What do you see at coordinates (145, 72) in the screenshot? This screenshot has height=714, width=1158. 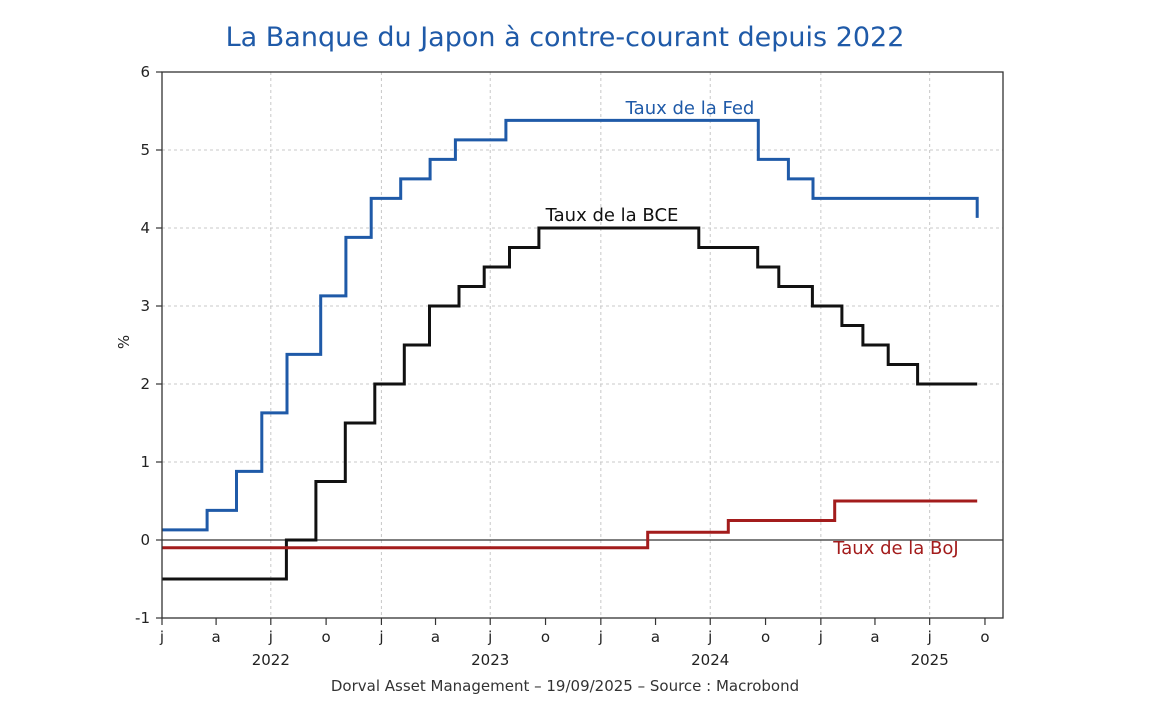 I see `y-tick-label: 6` at bounding box center [145, 72].